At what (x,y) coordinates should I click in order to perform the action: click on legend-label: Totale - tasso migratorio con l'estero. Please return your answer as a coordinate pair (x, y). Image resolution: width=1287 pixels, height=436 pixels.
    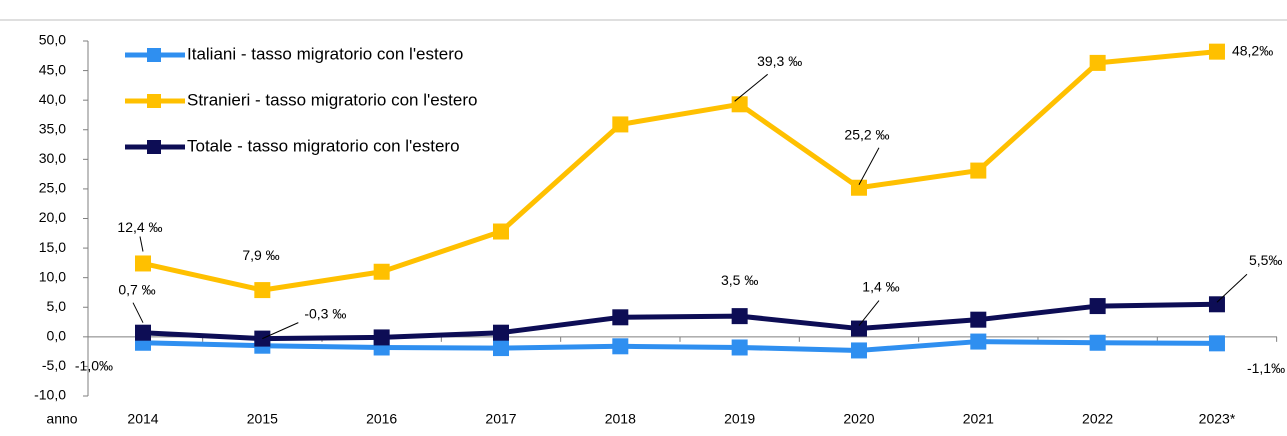
    Looking at the image, I should click on (323, 145).